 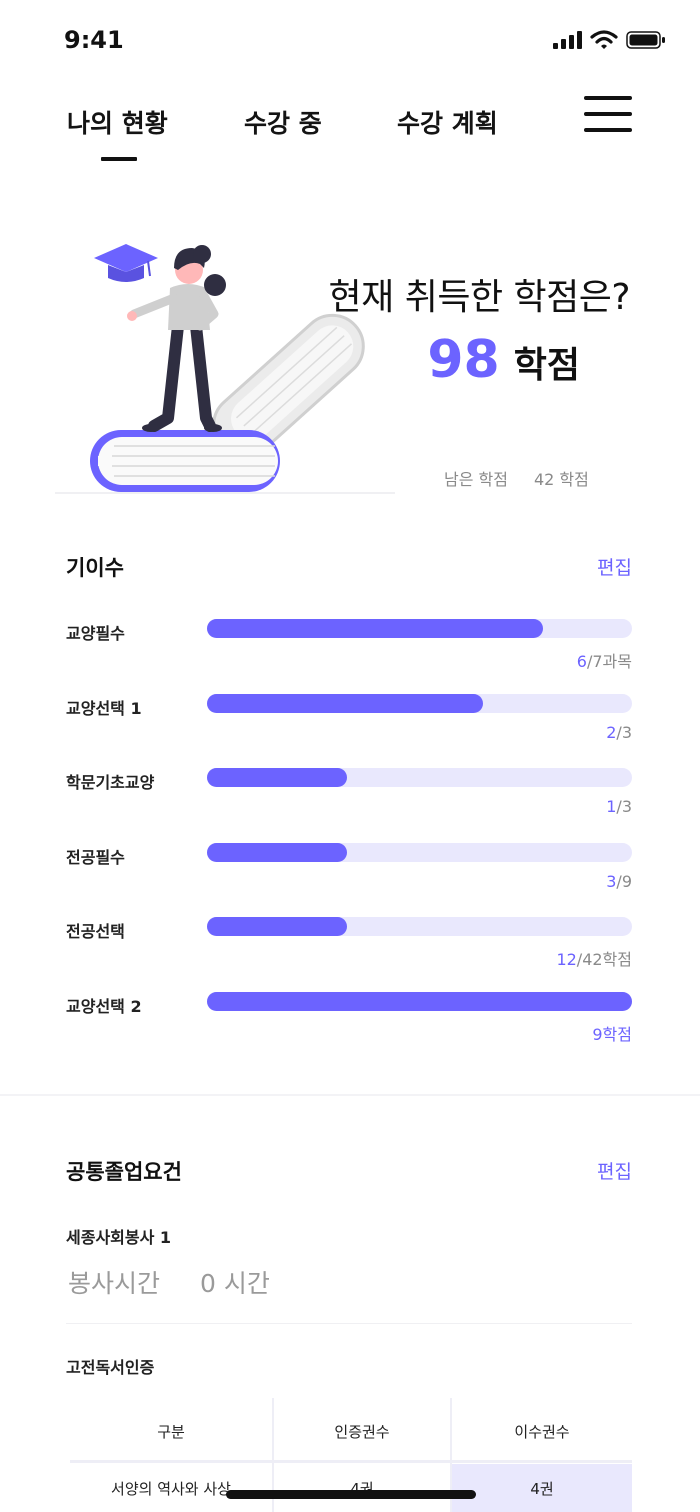 I want to click on completed-section-title: 기이수, so click(x=95, y=568).